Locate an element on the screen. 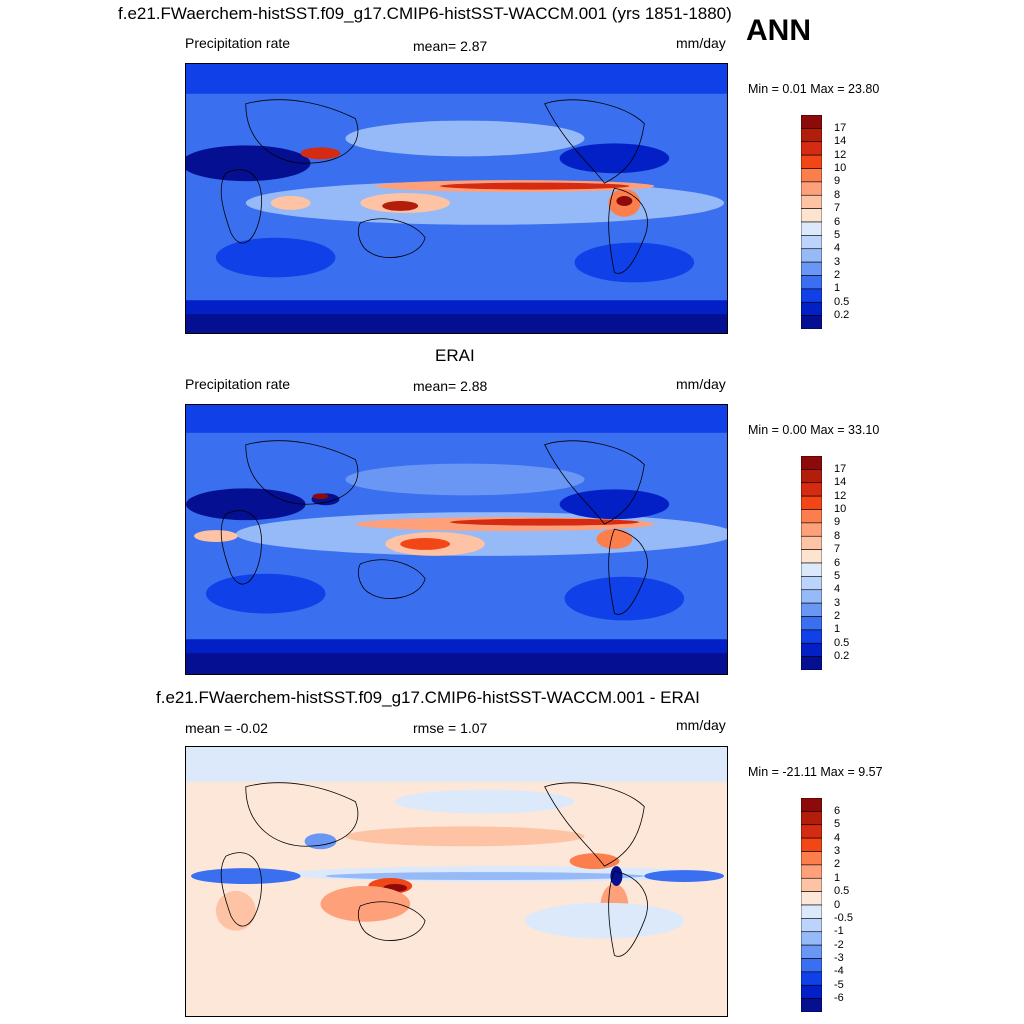 The height and width of the screenshot is (1024, 1024). season-label: ANN is located at coordinates (778, 30).